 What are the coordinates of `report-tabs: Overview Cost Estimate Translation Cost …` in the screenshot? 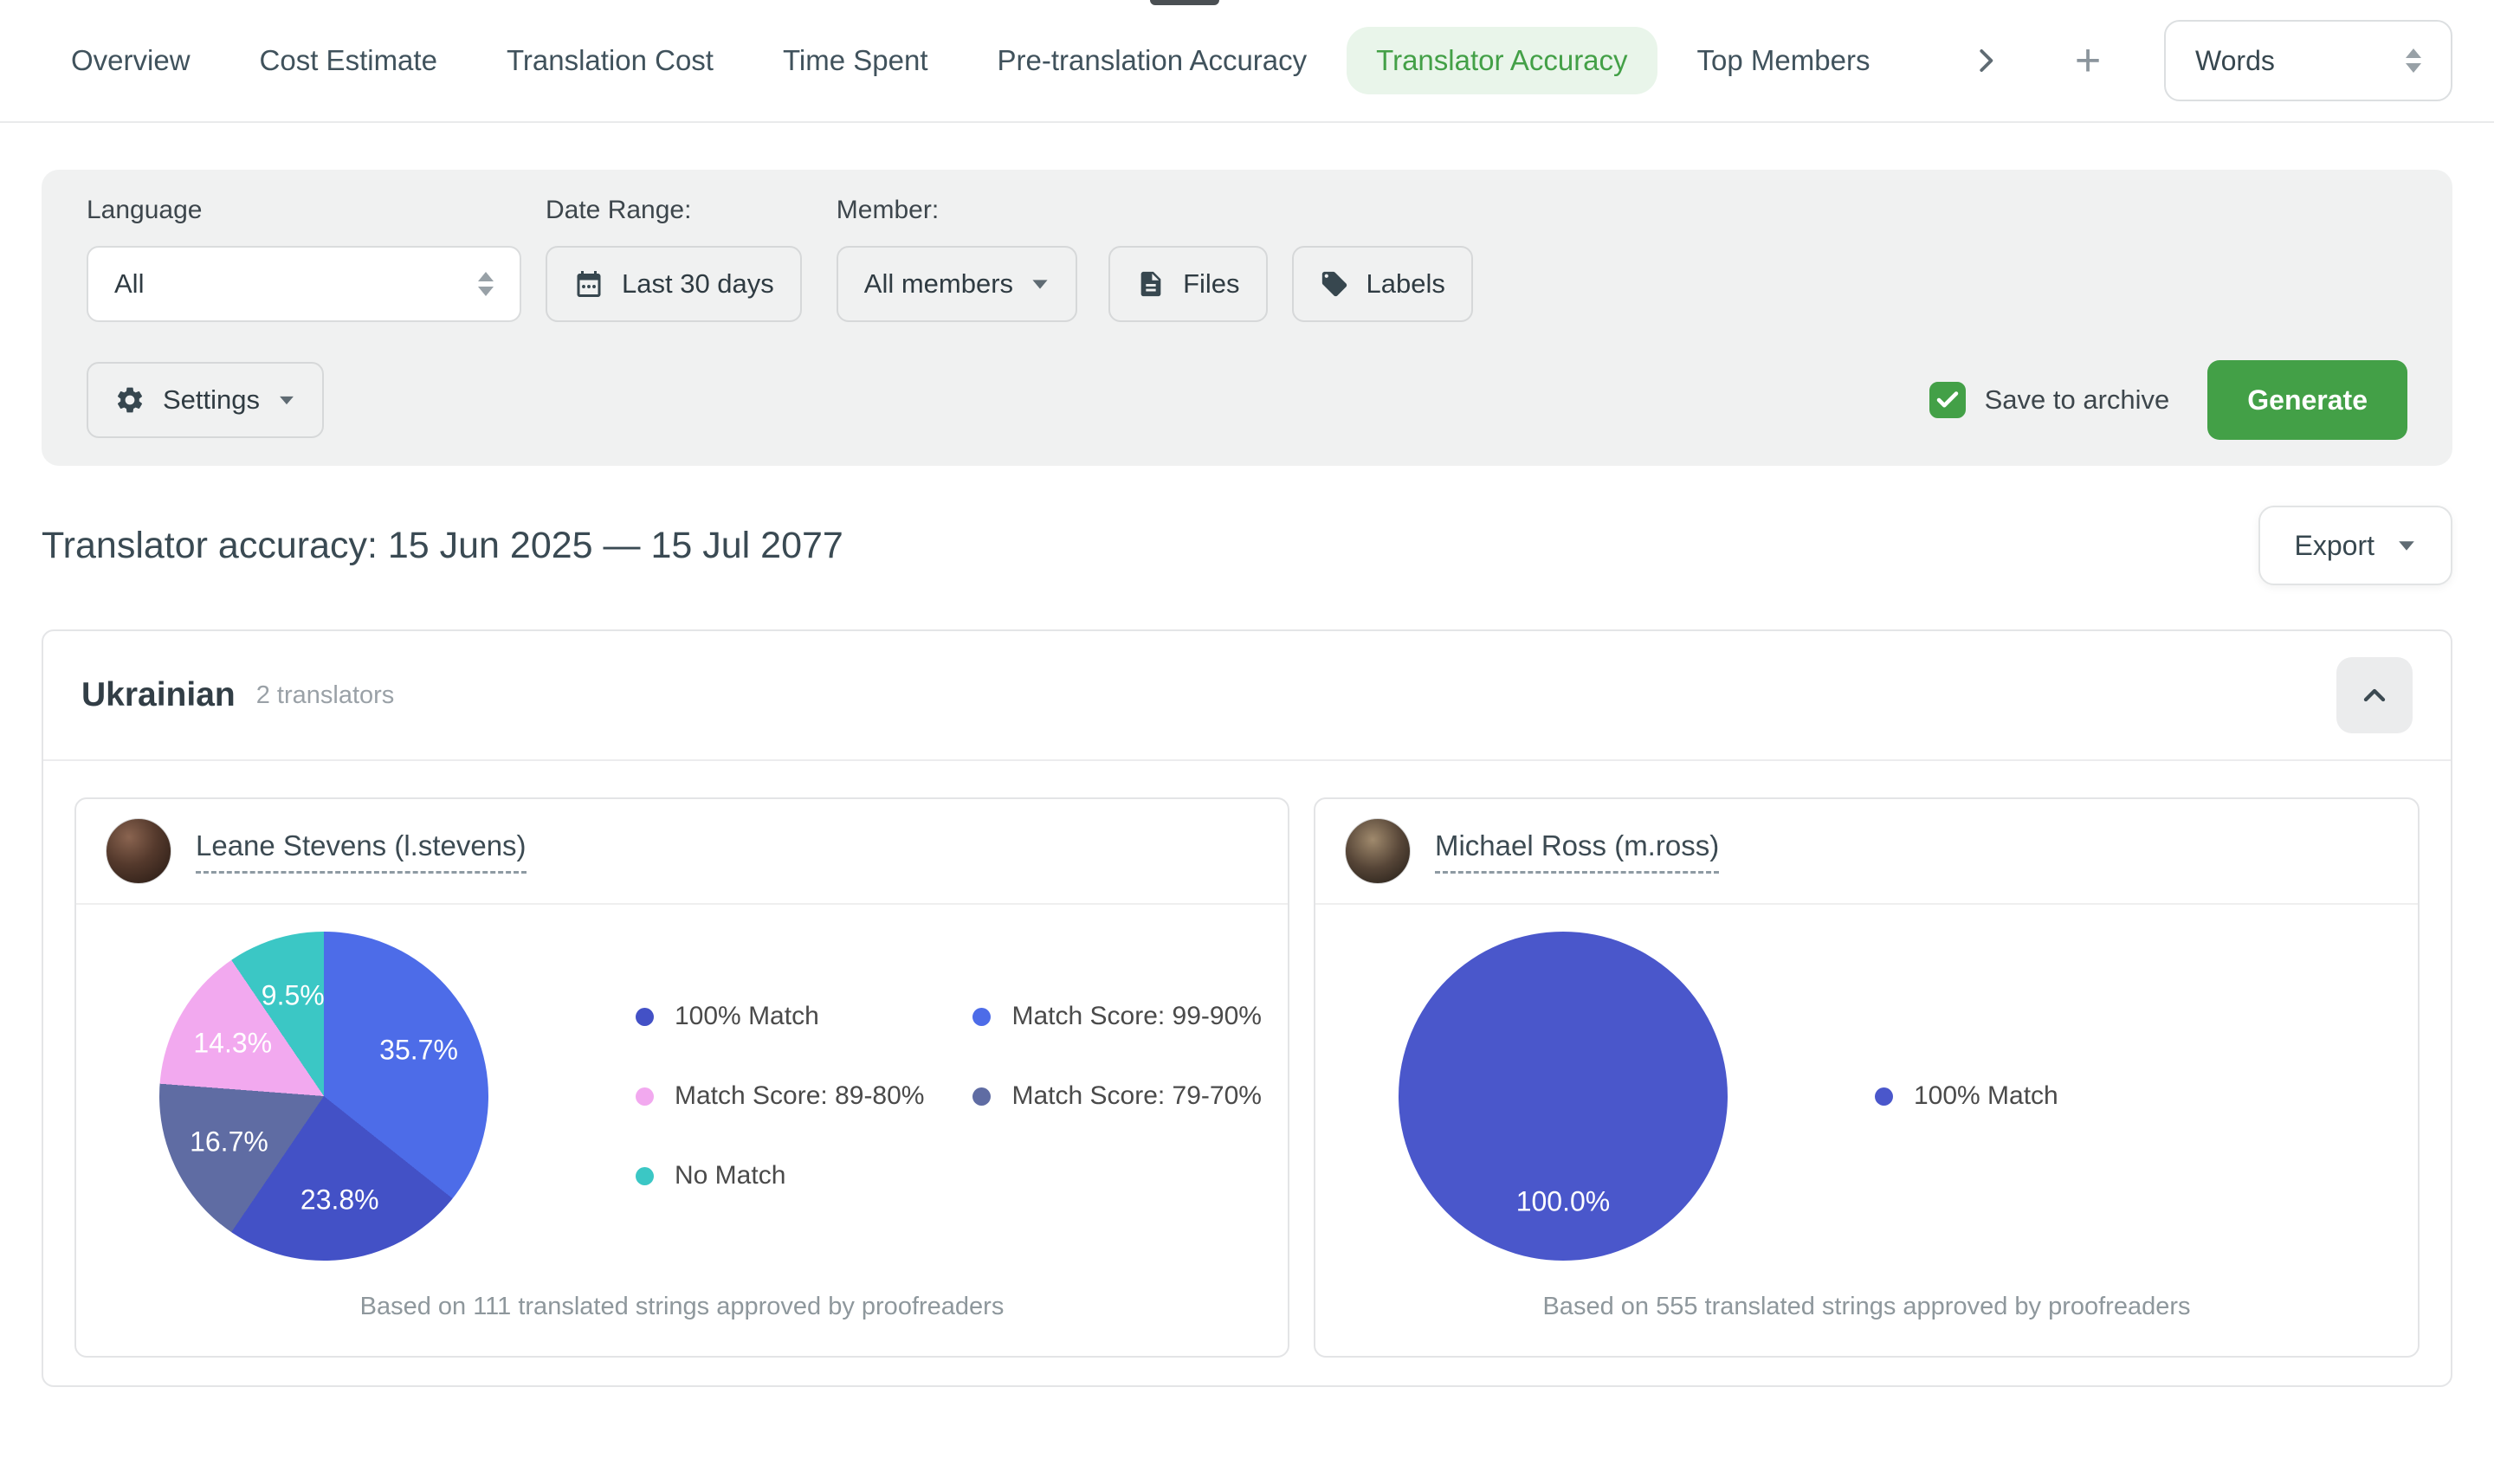 It's located at (1247, 61).